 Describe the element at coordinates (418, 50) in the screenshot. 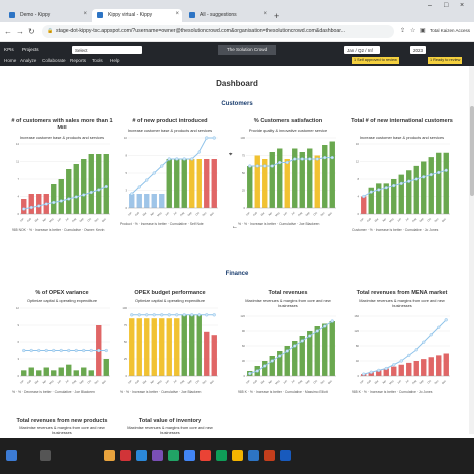

I see `year-select: 2023` at that location.